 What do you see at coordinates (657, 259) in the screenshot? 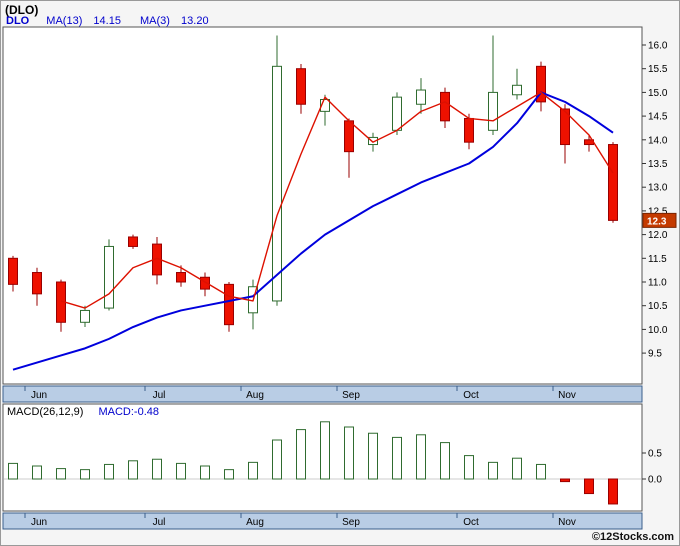
I see `svg-text: 11.5` at bounding box center [657, 259].